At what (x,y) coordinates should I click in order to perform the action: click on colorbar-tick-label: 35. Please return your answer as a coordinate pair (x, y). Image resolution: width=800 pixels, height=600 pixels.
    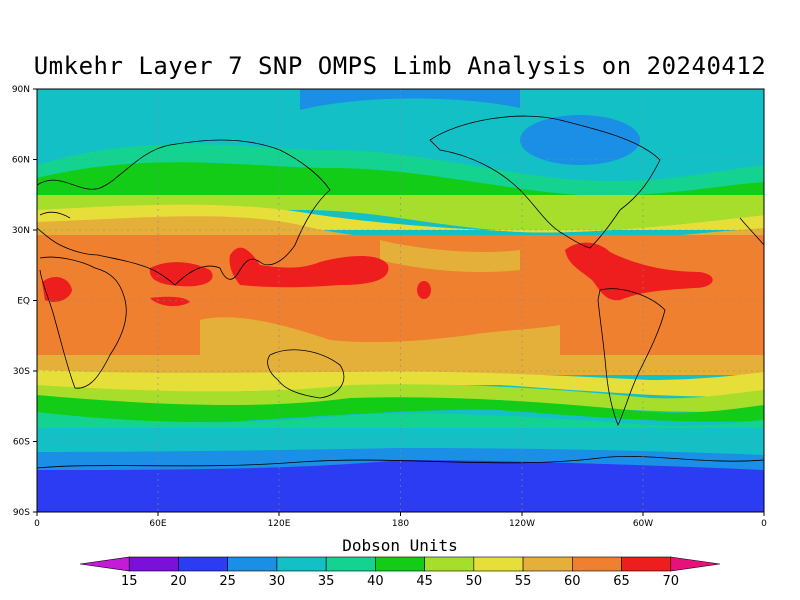
    Looking at the image, I should click on (326, 581).